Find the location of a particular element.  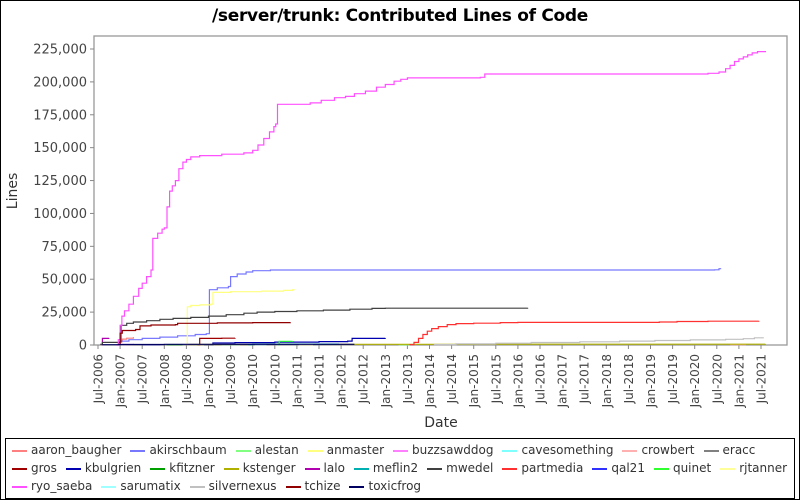

legend-label: rjtanner is located at coordinates (763, 468).